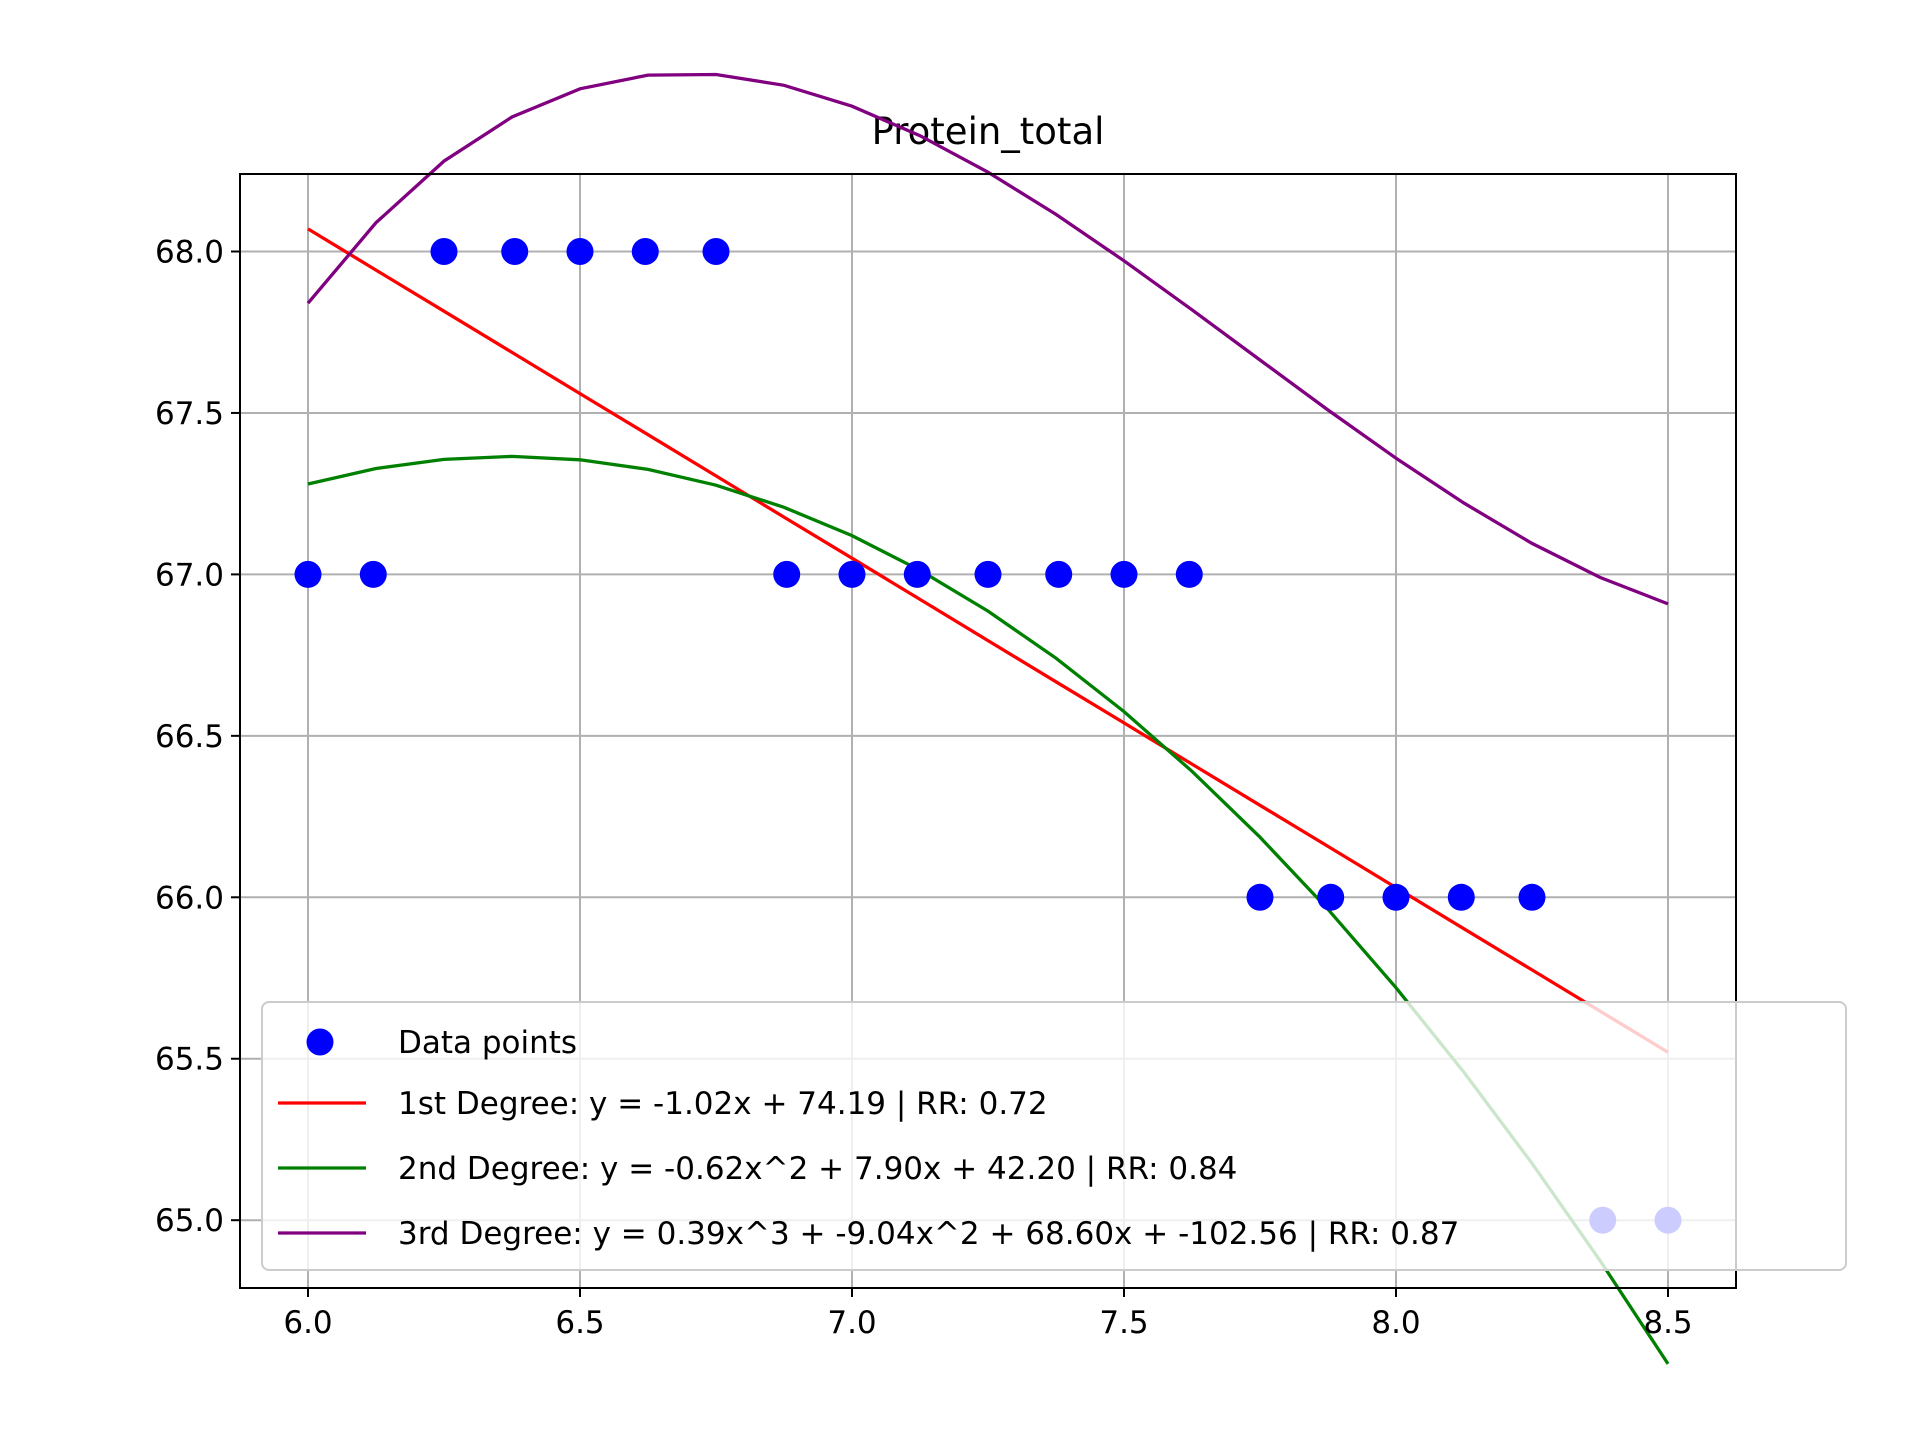 The image size is (1920, 1440). What do you see at coordinates (189, 1221) in the screenshot?
I see `y-tick-label: 65.0` at bounding box center [189, 1221].